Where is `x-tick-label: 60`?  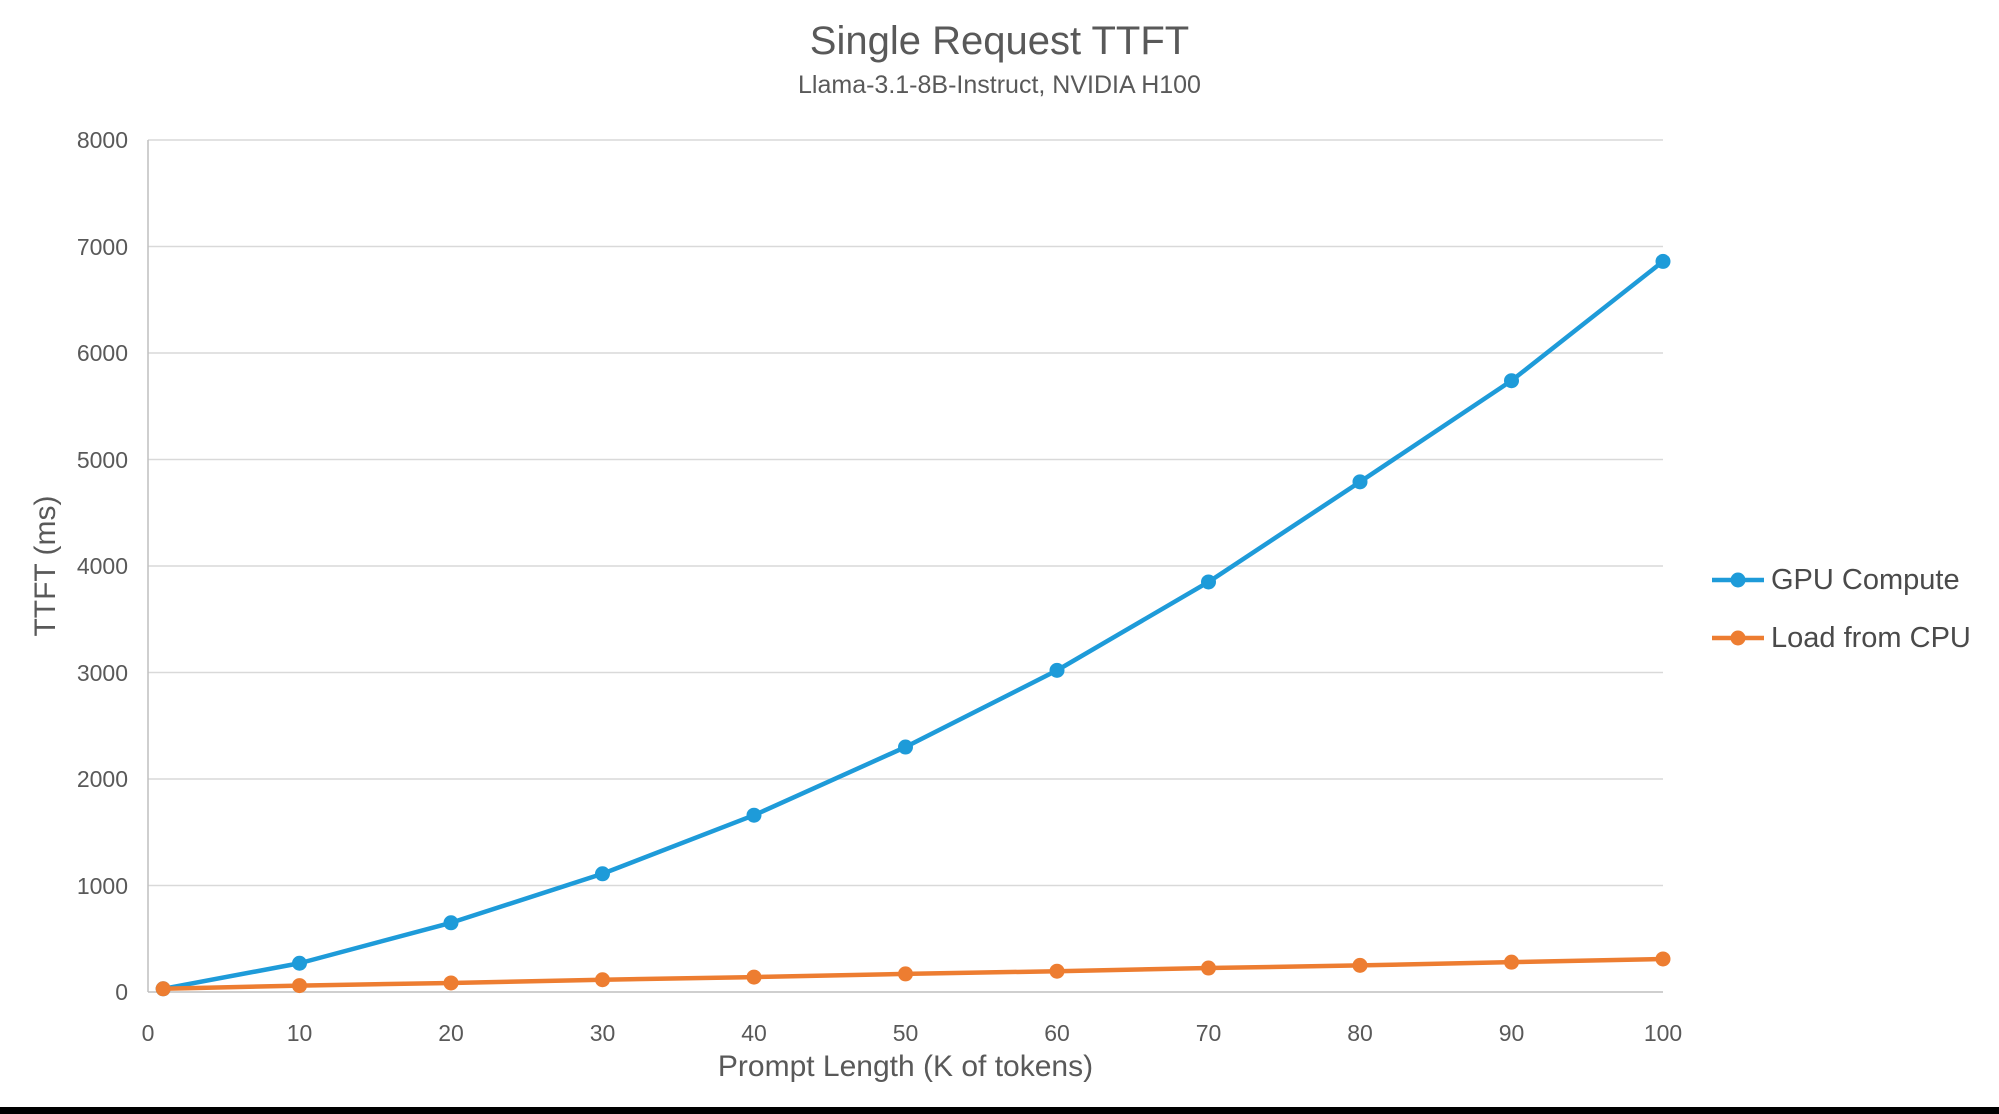
x-tick-label: 60 is located at coordinates (1057, 1033).